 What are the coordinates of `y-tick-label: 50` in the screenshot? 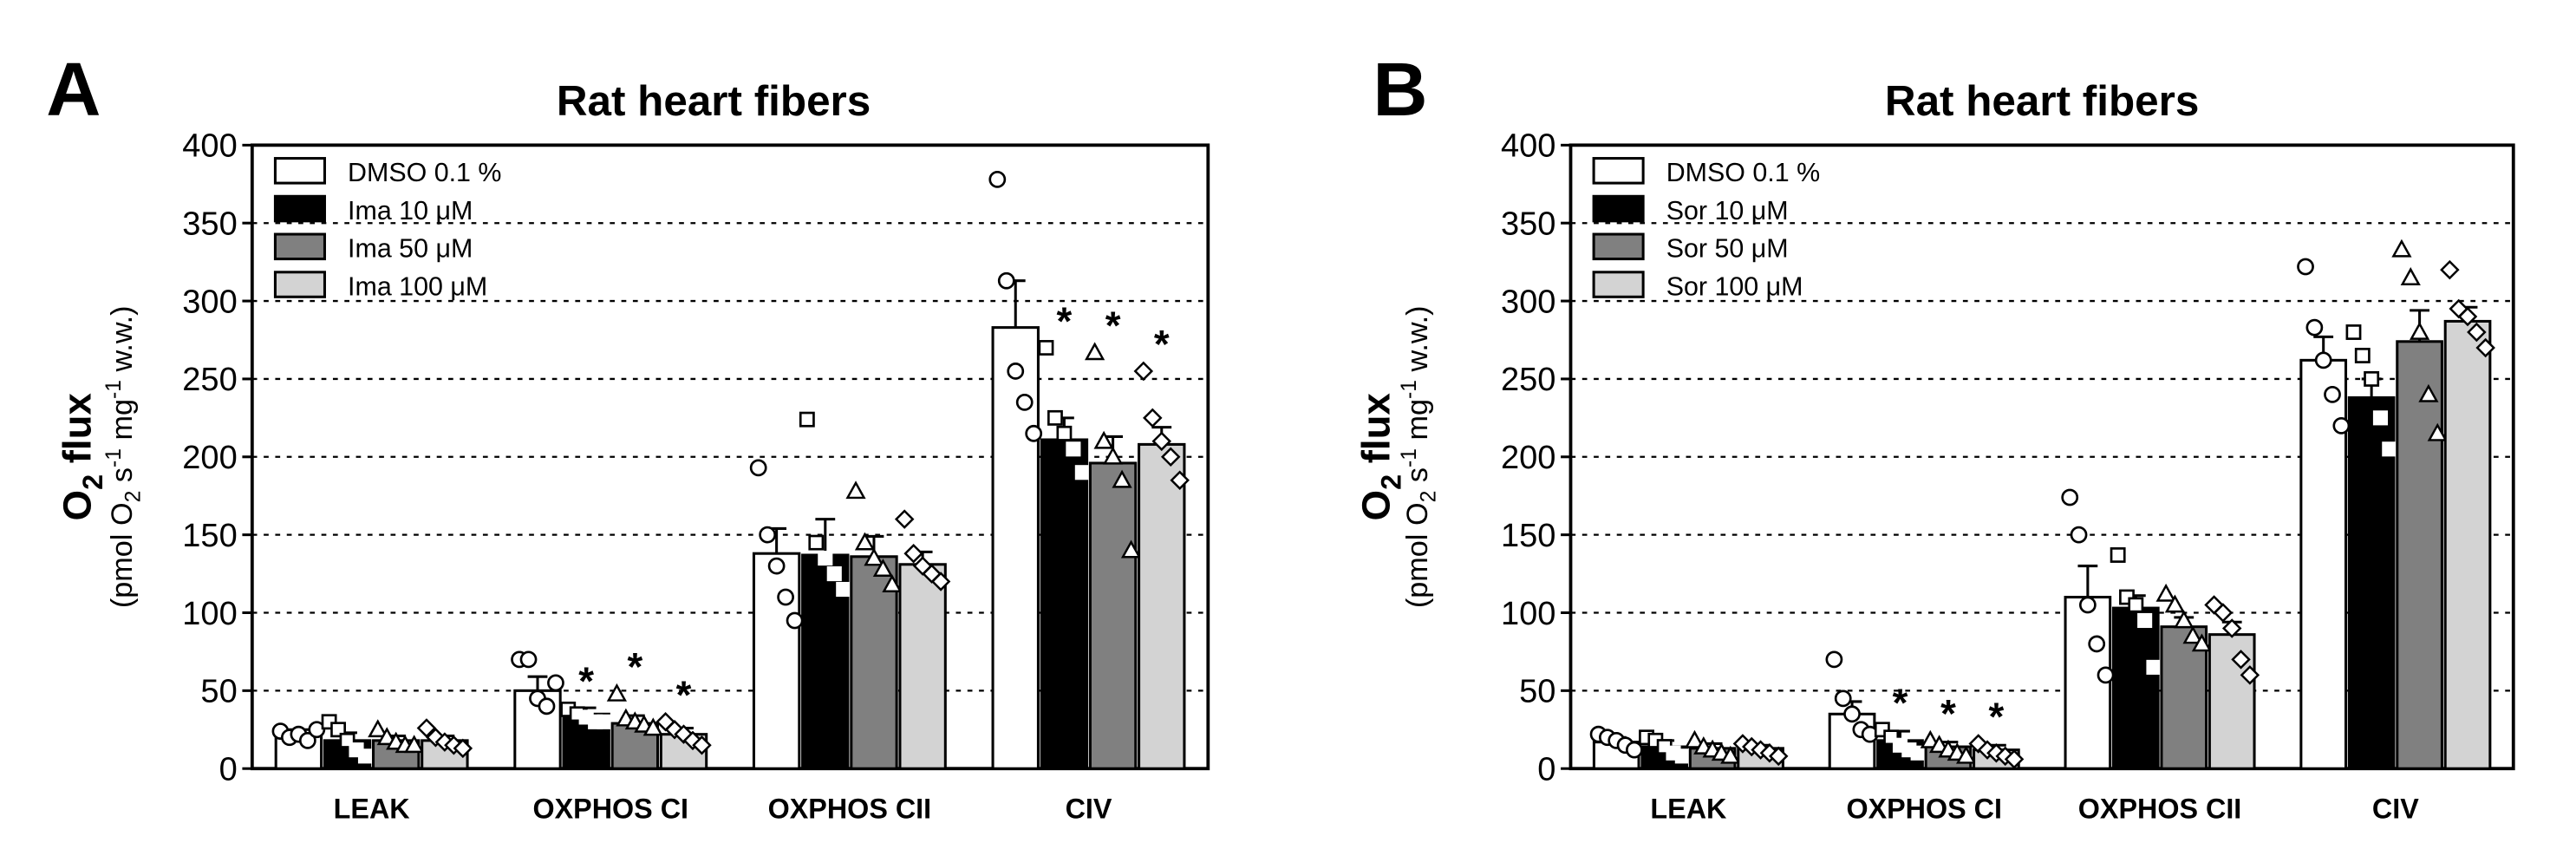 It's located at (219, 692).